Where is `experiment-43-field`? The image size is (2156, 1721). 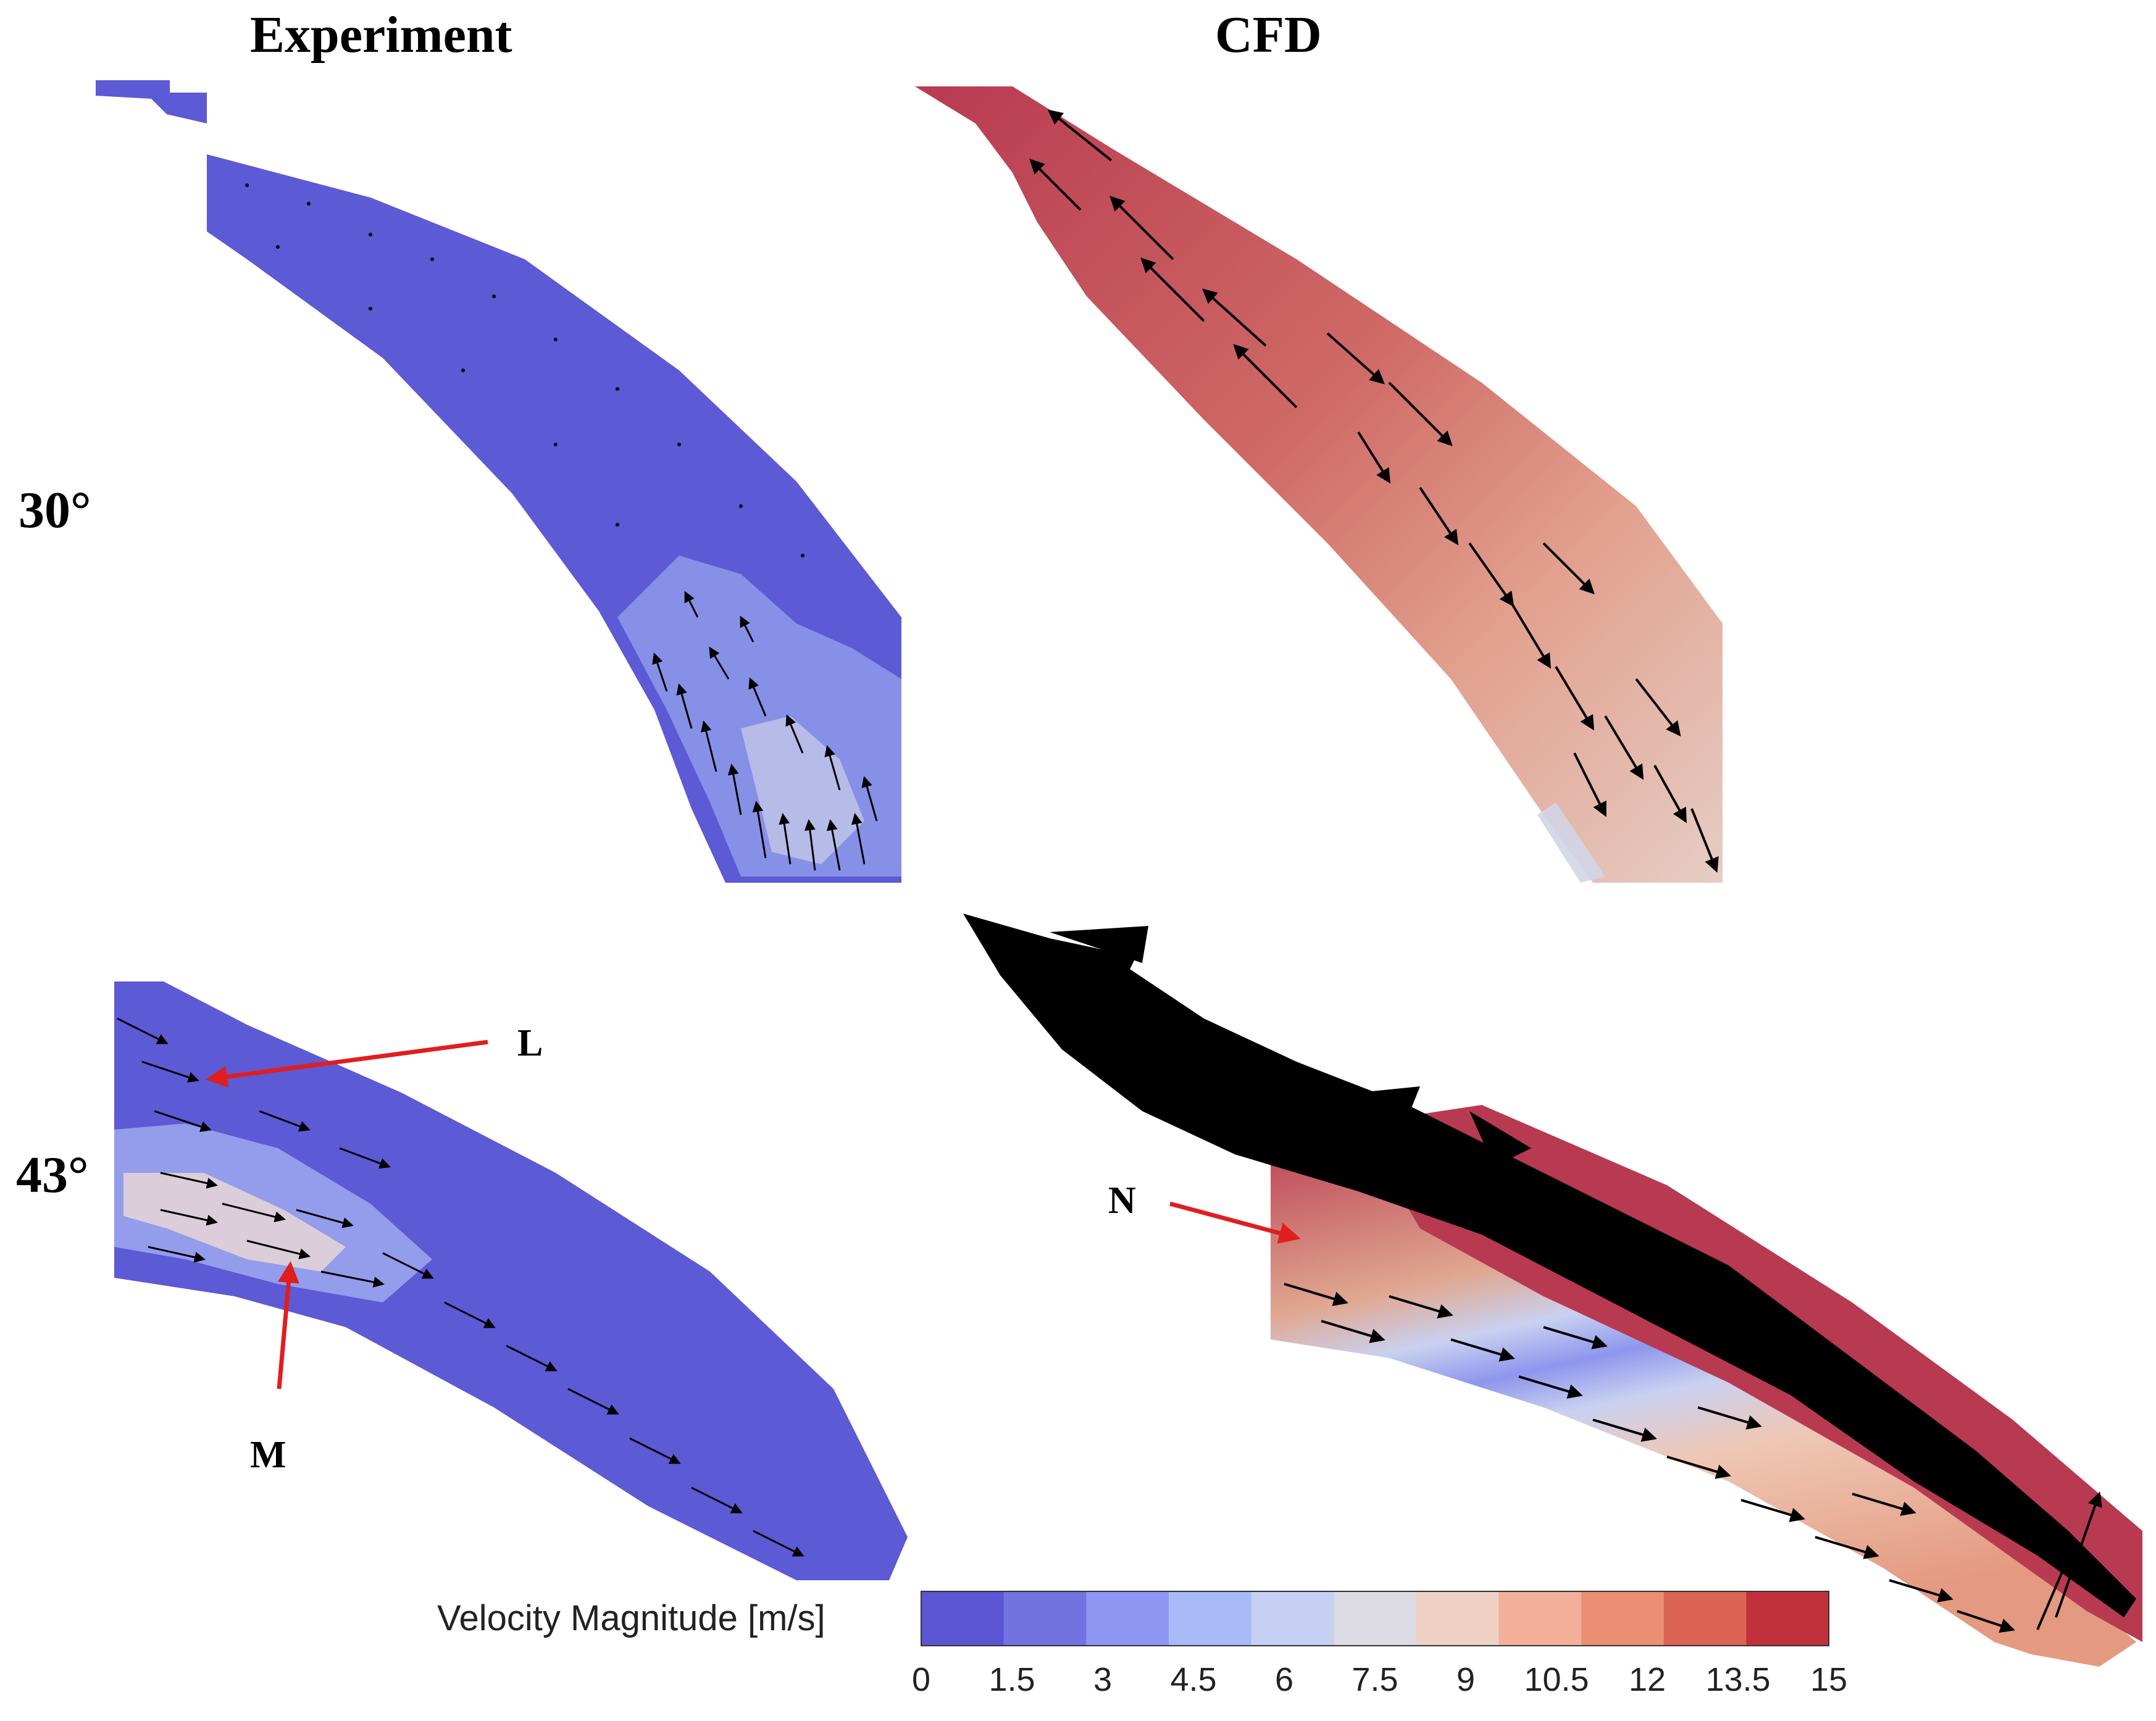
experiment-43-field is located at coordinates (511, 1280).